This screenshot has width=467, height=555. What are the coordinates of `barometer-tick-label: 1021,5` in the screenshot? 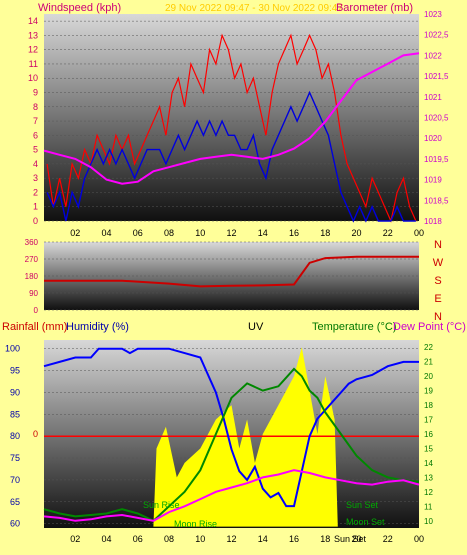 It's located at (436, 76).